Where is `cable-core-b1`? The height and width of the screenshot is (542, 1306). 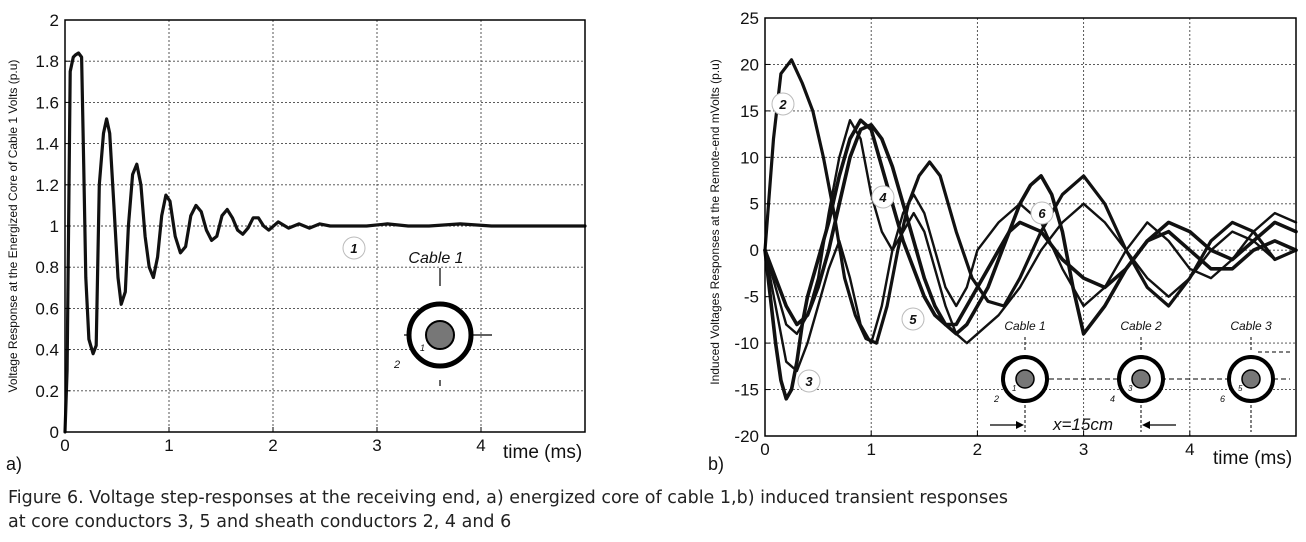 cable-core-b1 is located at coordinates (1025, 379).